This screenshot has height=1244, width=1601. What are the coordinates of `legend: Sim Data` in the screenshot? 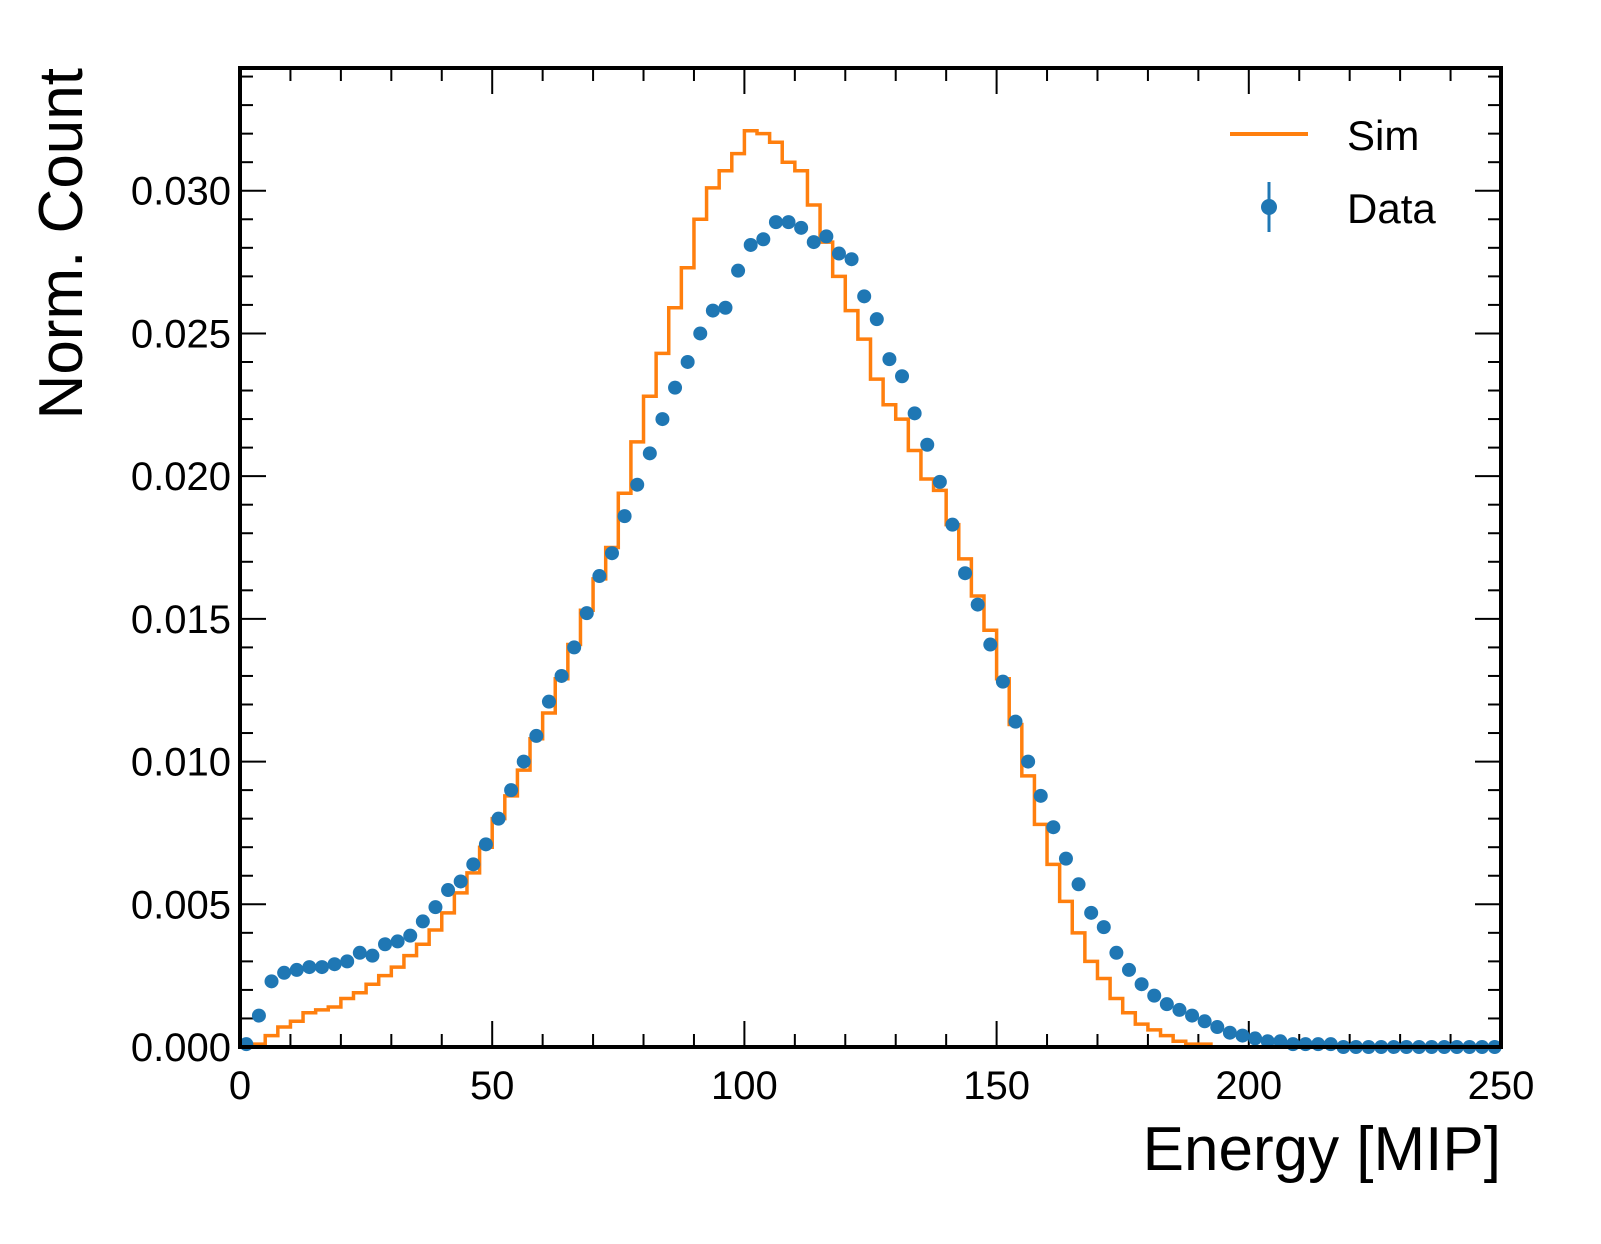 It's located at (1333, 172).